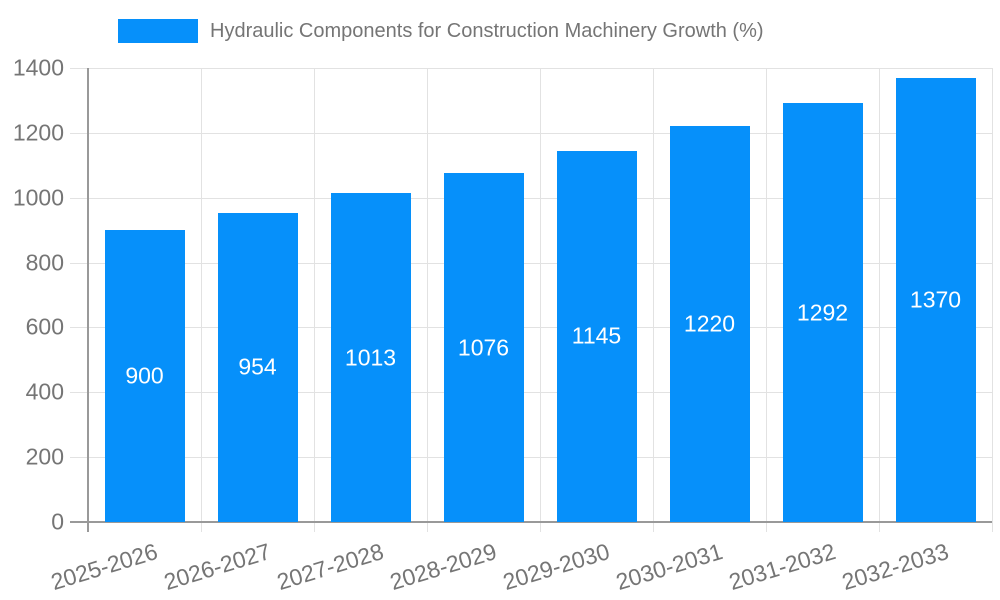 The image size is (1000, 600). Describe the element at coordinates (38, 197) in the screenshot. I see `y-axis-tick-label: 1000` at that location.